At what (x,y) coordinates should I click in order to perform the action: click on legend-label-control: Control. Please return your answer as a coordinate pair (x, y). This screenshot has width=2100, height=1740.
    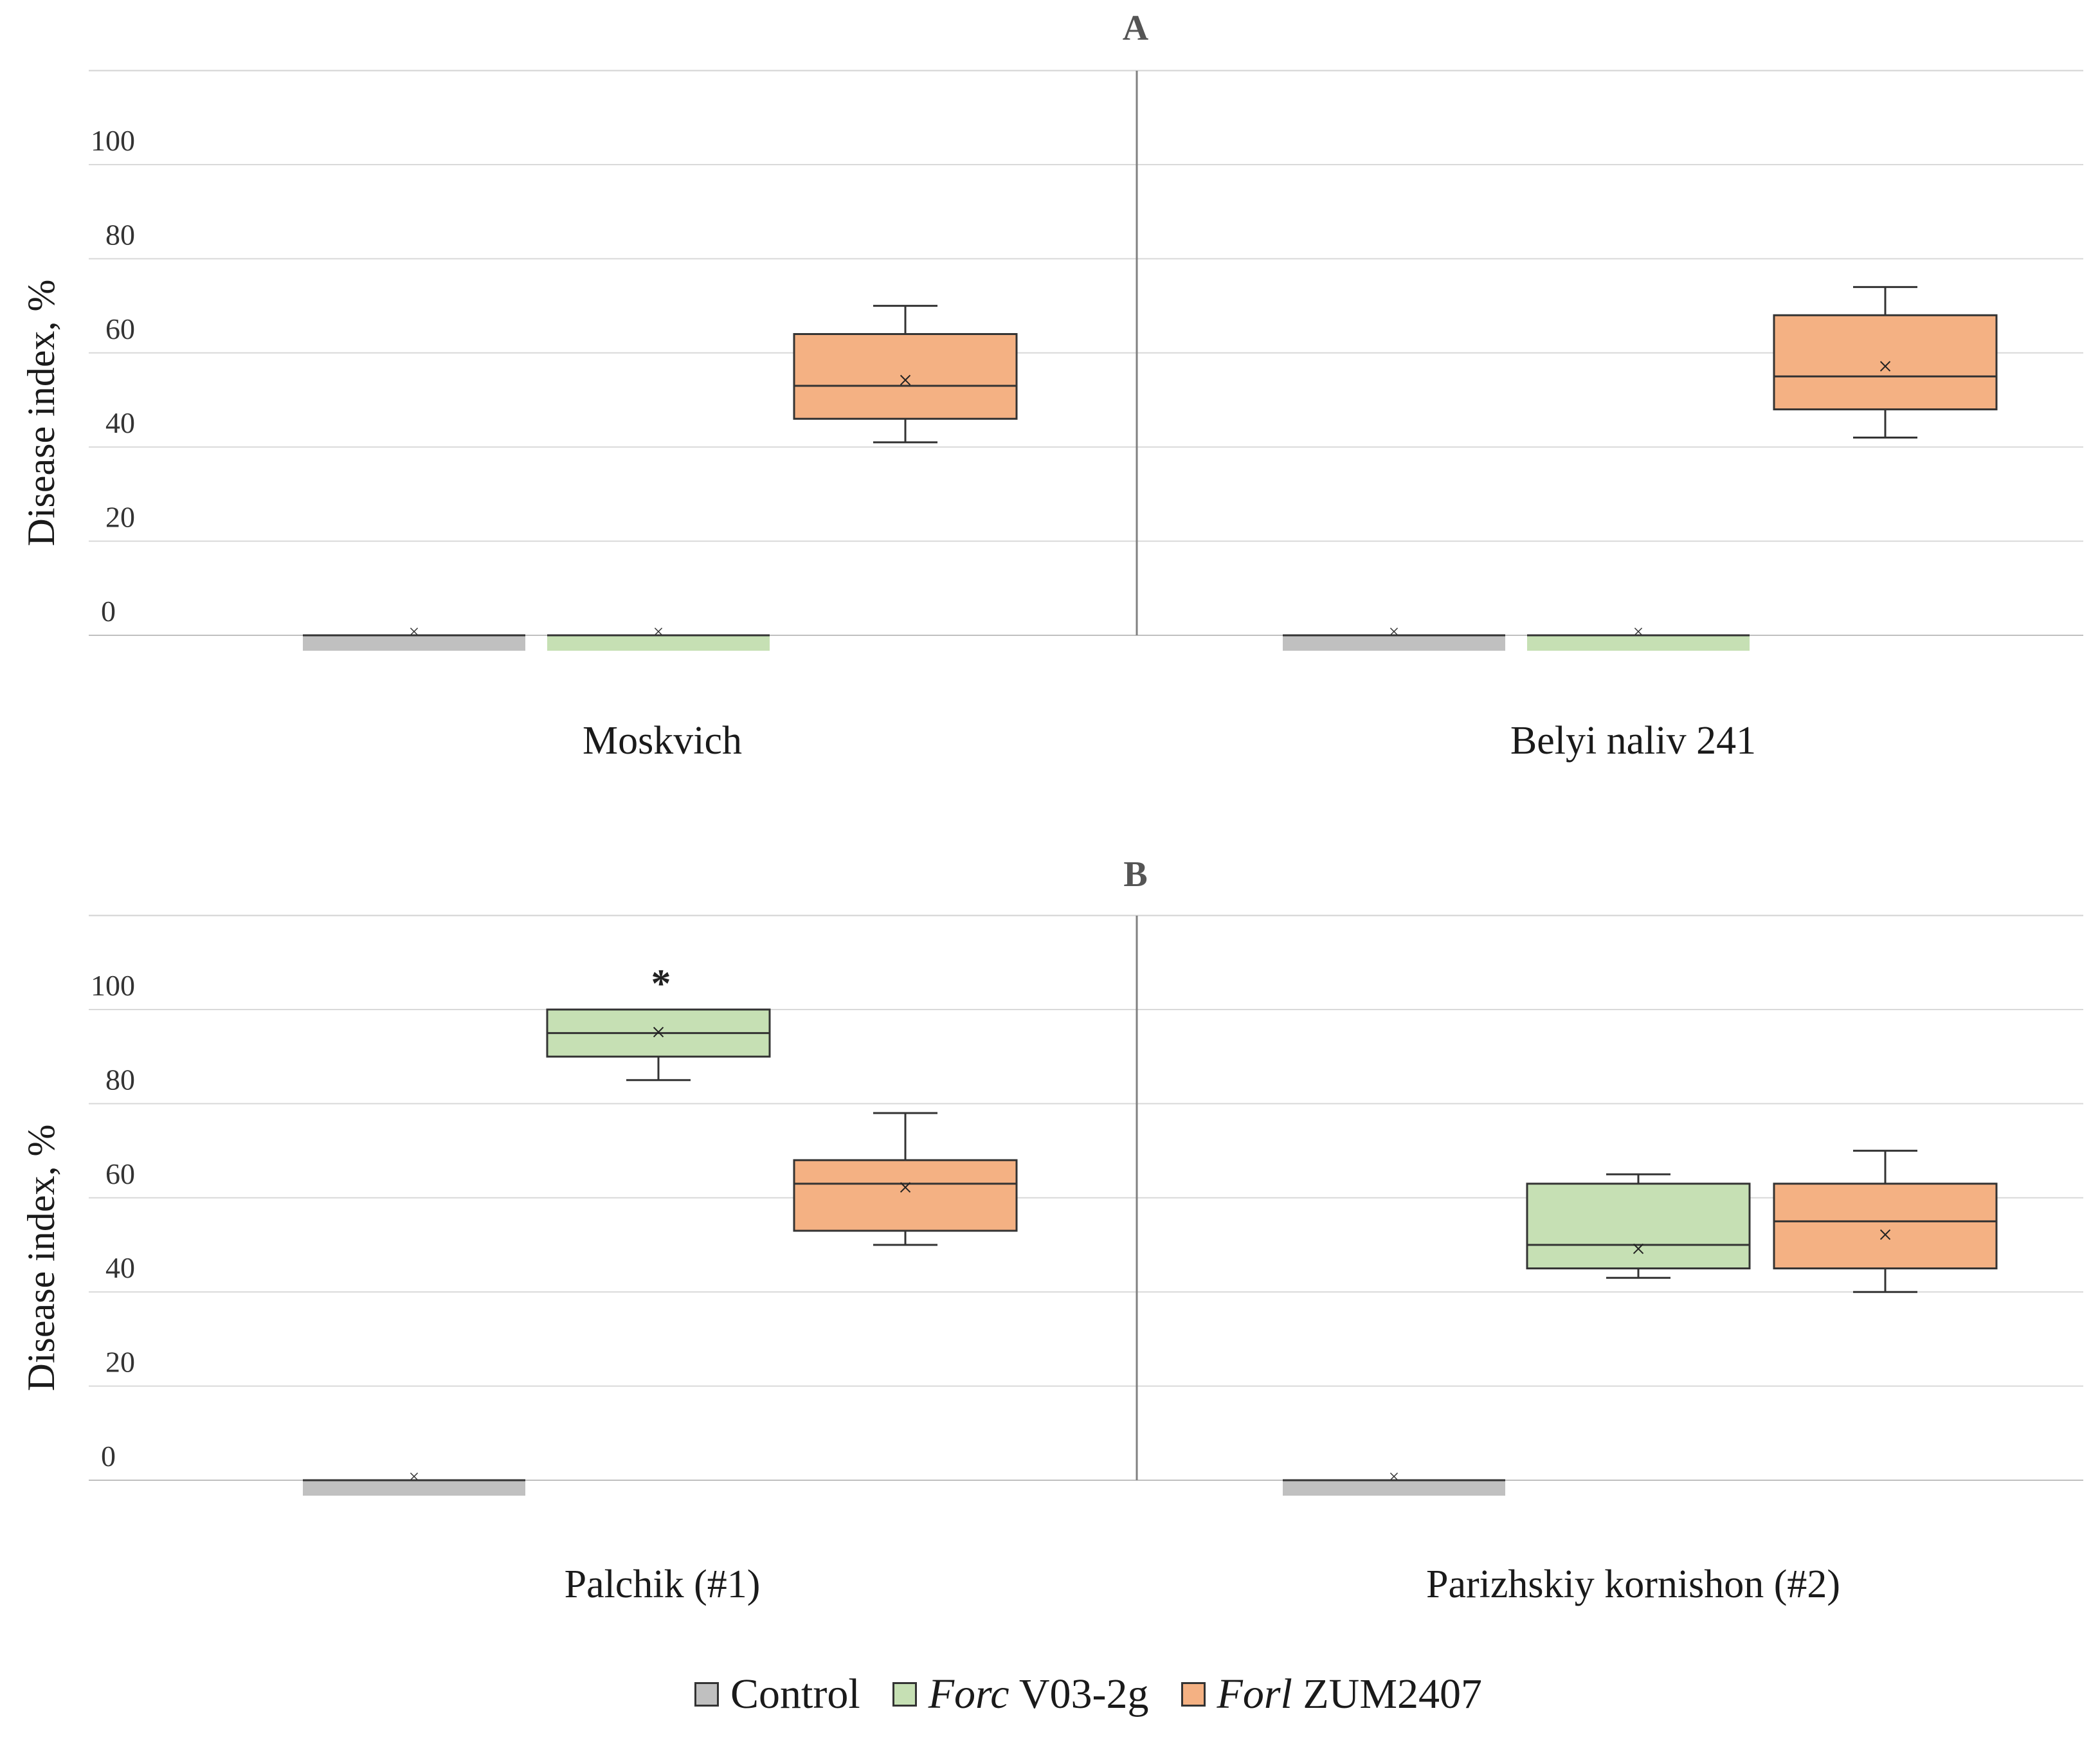
    Looking at the image, I should click on (795, 1694).